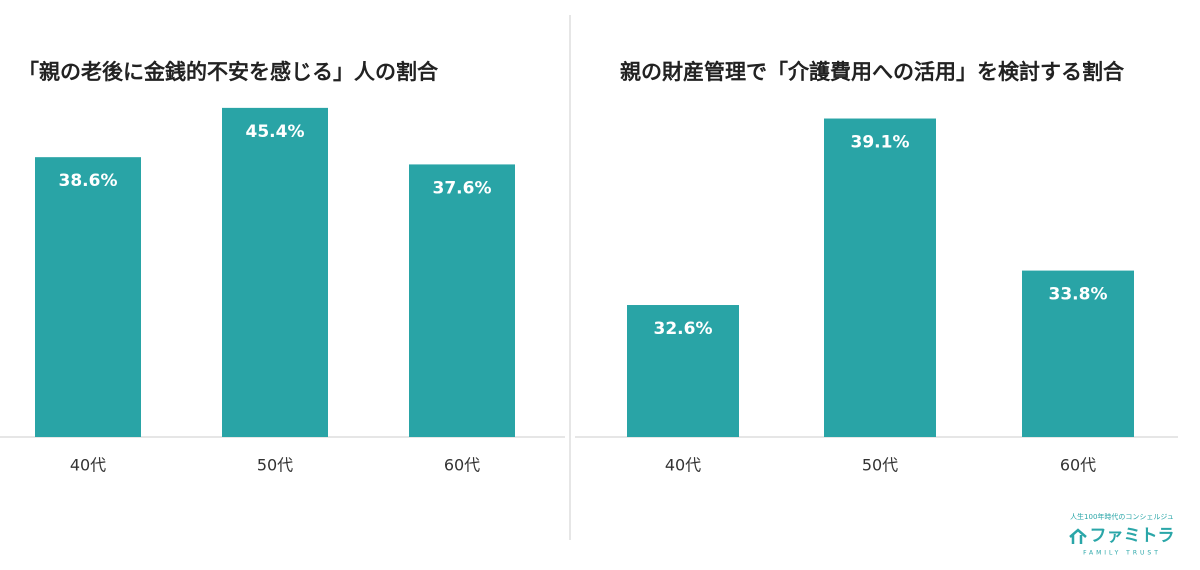  I want to click on chart-title: 親の財産管理で「介護費用への活用」を検討する割合, so click(872, 72).